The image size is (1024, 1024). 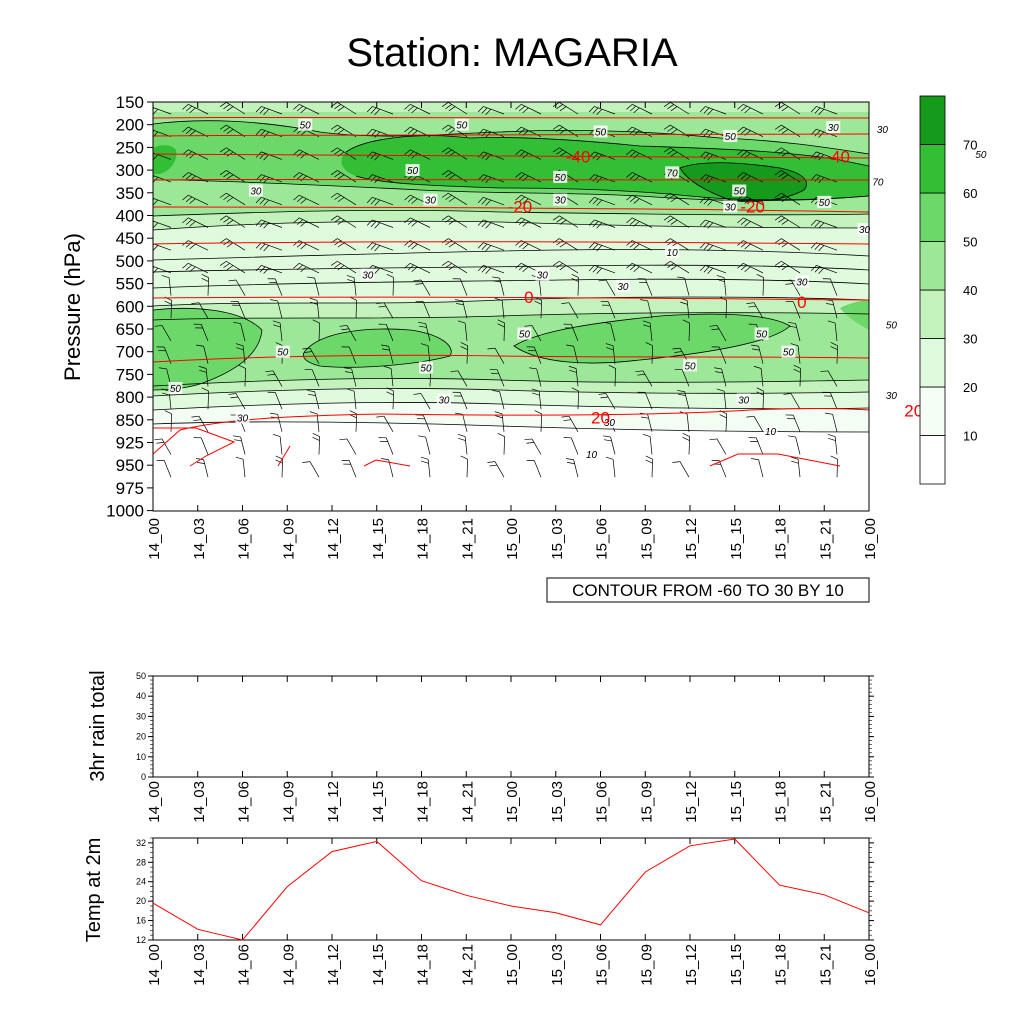 What do you see at coordinates (333, 802) in the screenshot?
I see `x-tick-label: 14_12` at bounding box center [333, 802].